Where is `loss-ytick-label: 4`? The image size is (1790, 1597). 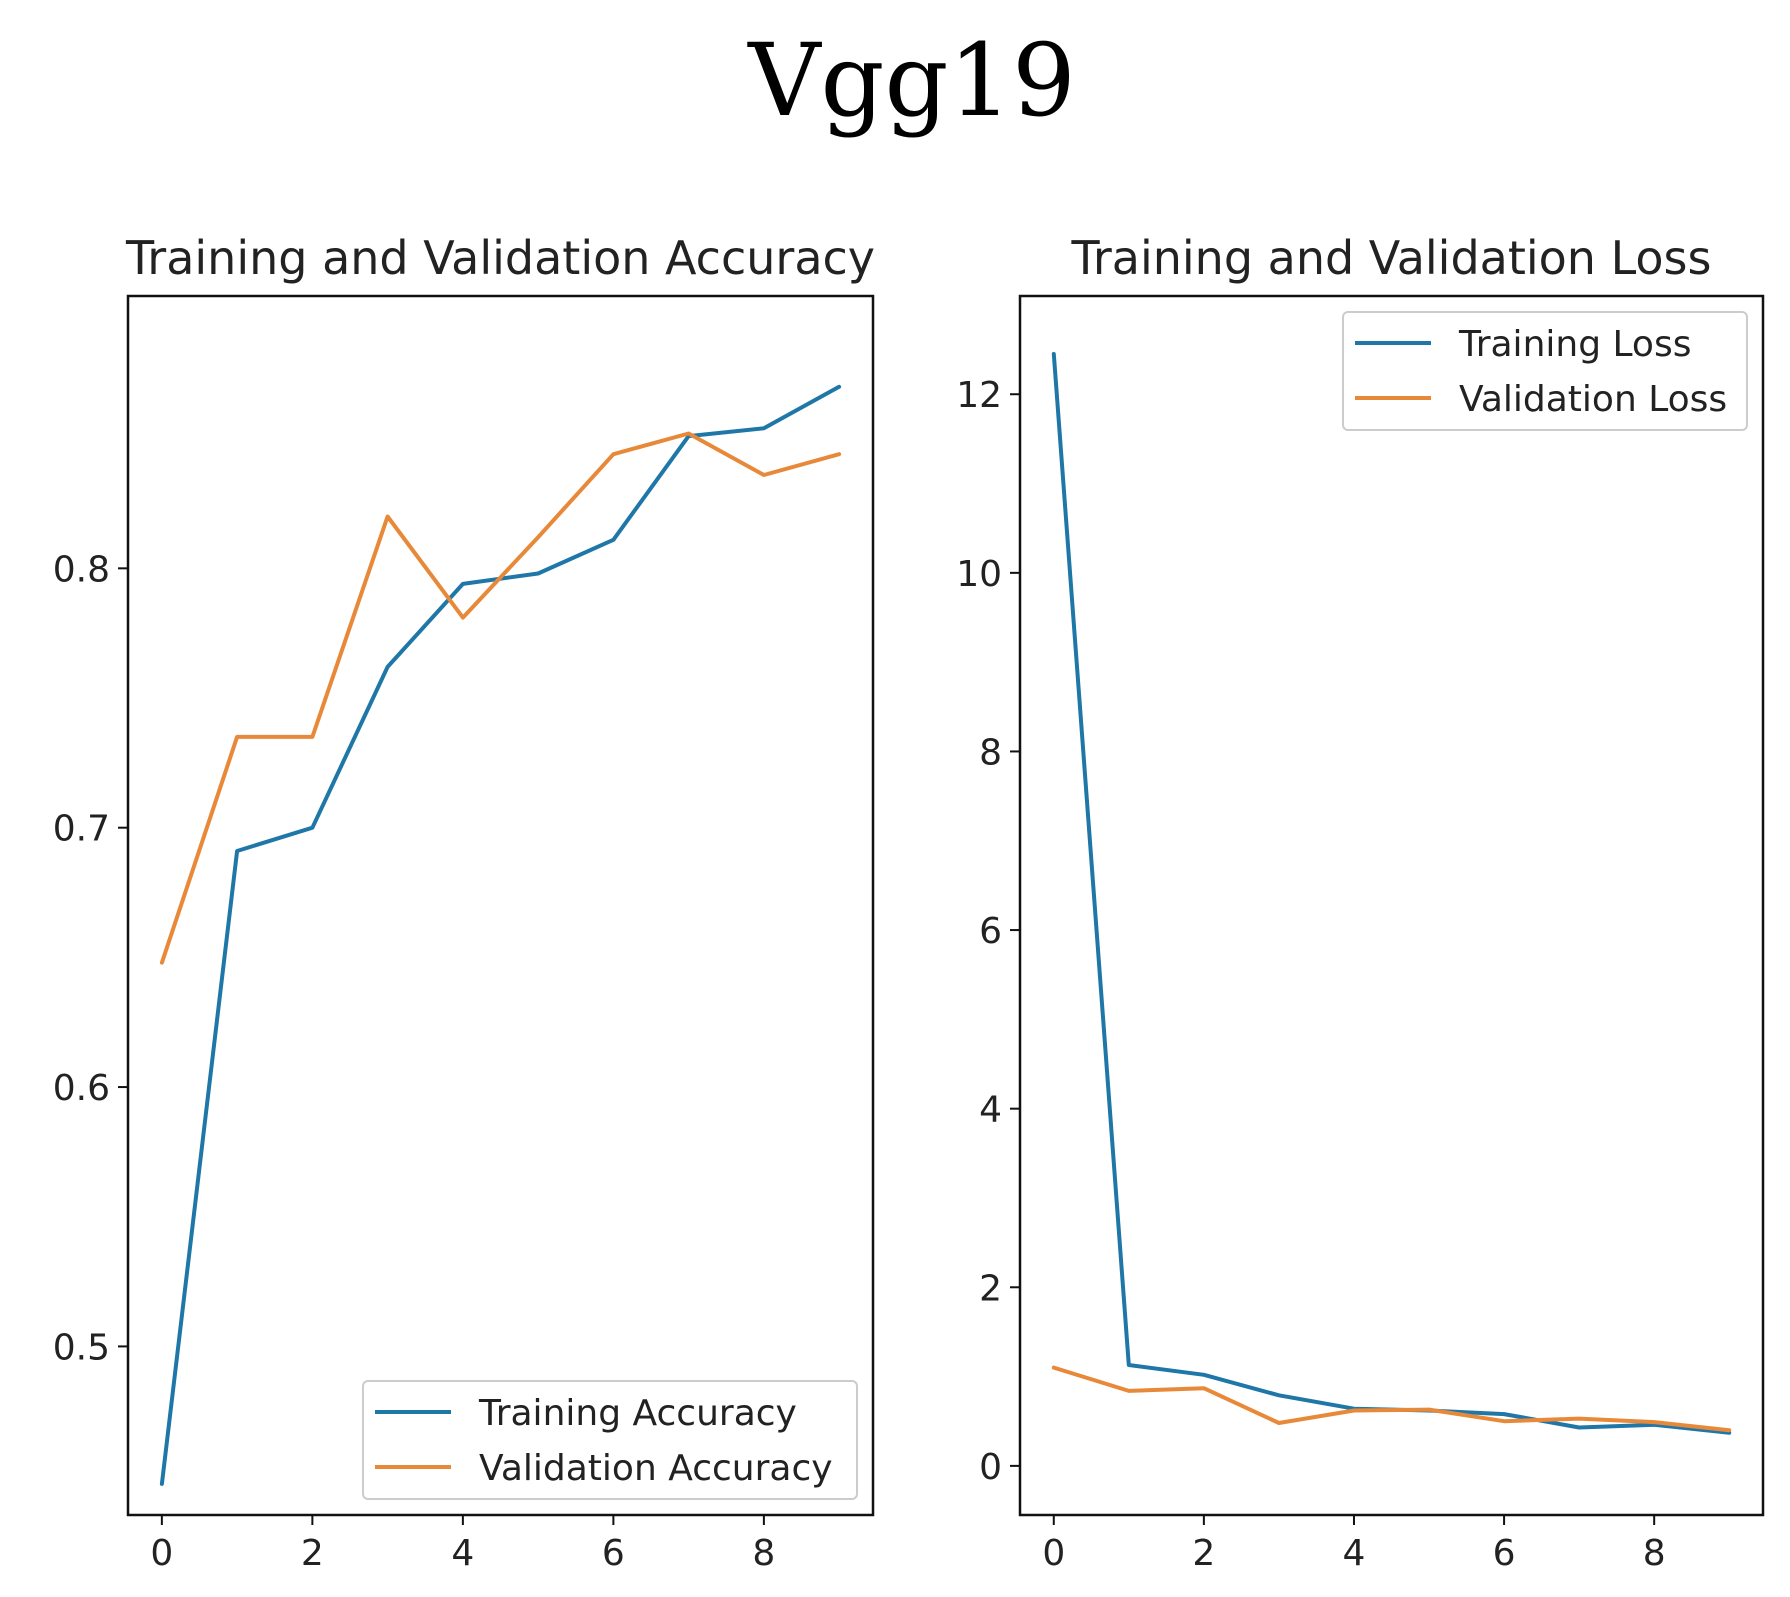
loss-ytick-label: 4 is located at coordinates (990, 1110).